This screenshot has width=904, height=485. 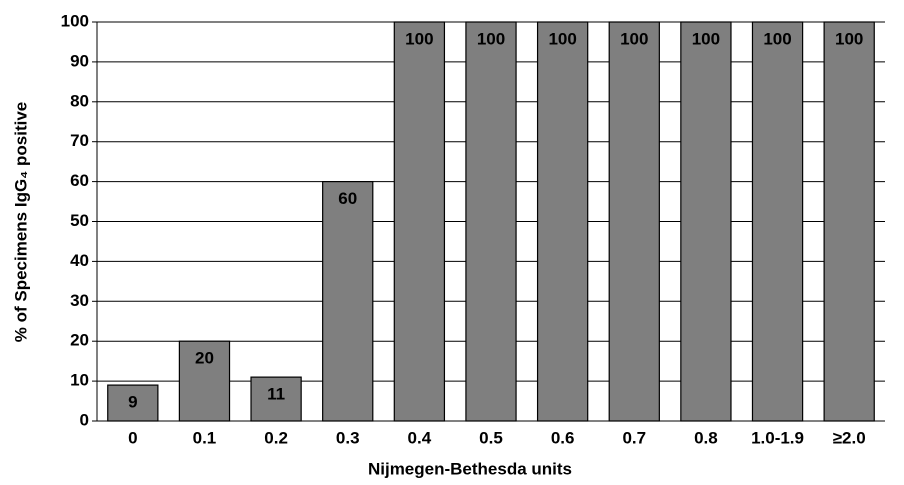 What do you see at coordinates (79, 260) in the screenshot?
I see `y-tick-label: 40` at bounding box center [79, 260].